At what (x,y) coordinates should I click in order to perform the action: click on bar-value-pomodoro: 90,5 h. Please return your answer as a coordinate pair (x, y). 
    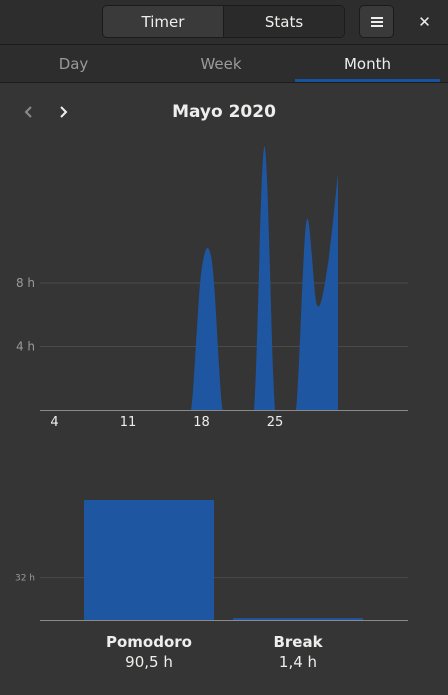
    Looking at the image, I should click on (149, 662).